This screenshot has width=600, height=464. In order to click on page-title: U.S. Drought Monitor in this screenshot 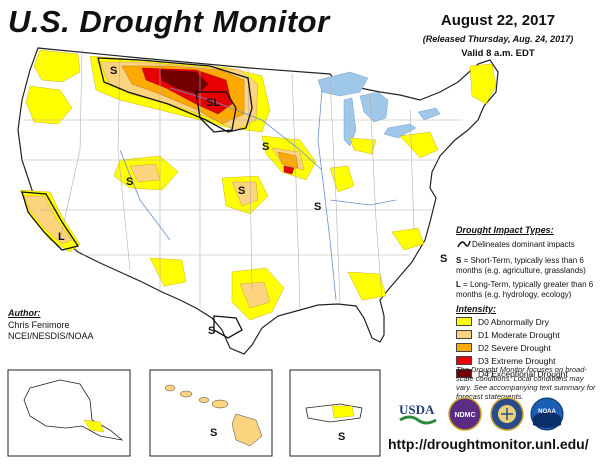, I will do `click(169, 21)`.